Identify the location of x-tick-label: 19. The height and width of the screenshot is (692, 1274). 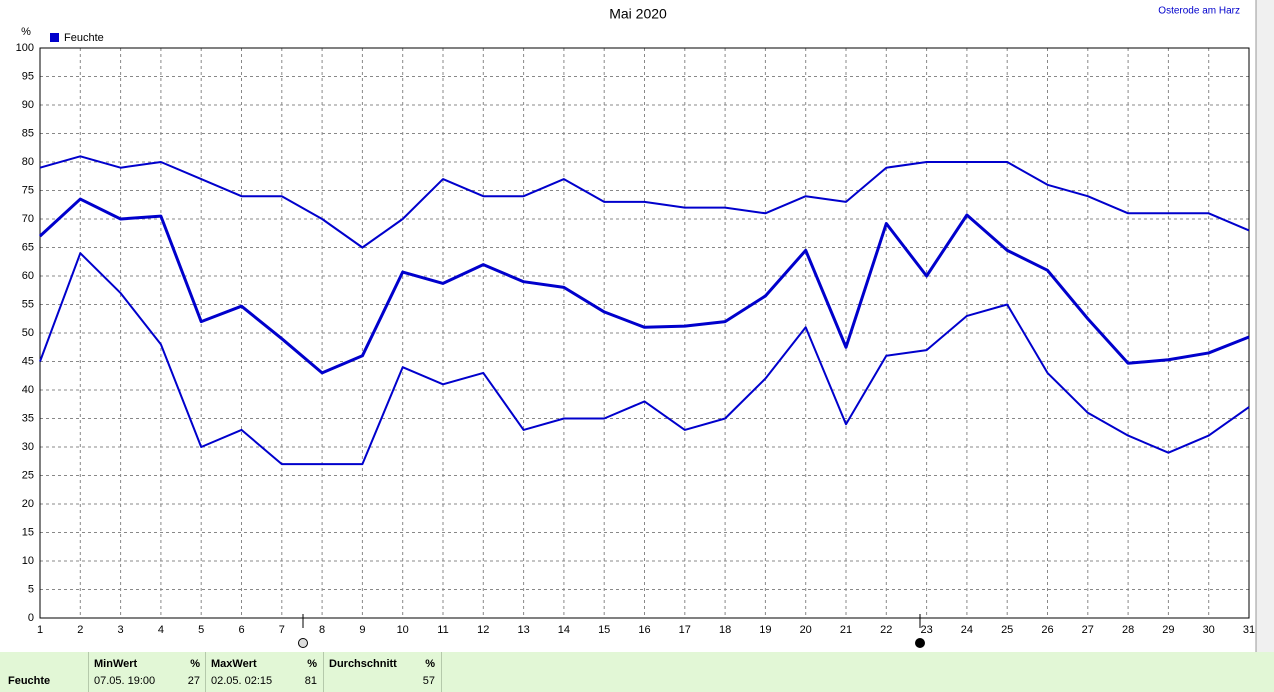
(765, 630).